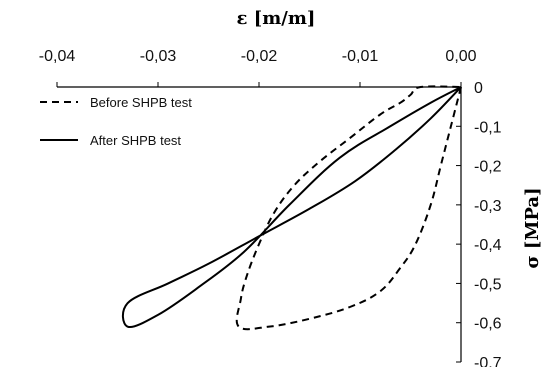  Describe the element at coordinates (488, 324) in the screenshot. I see `y-tick-label: -0,6` at that location.